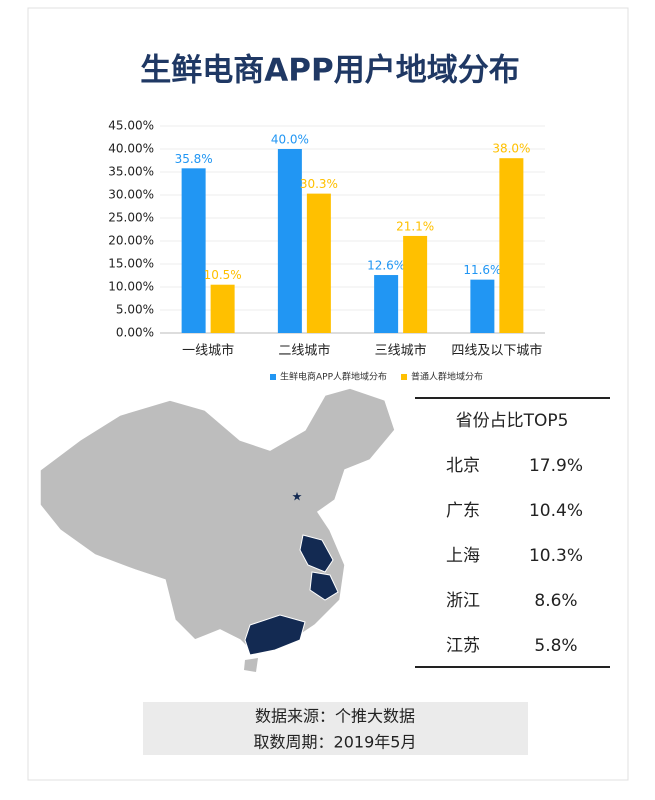 This screenshot has height=800, width=655. Describe the element at coordinates (131, 172) in the screenshot. I see `y-tick-label: 35.00%` at that location.